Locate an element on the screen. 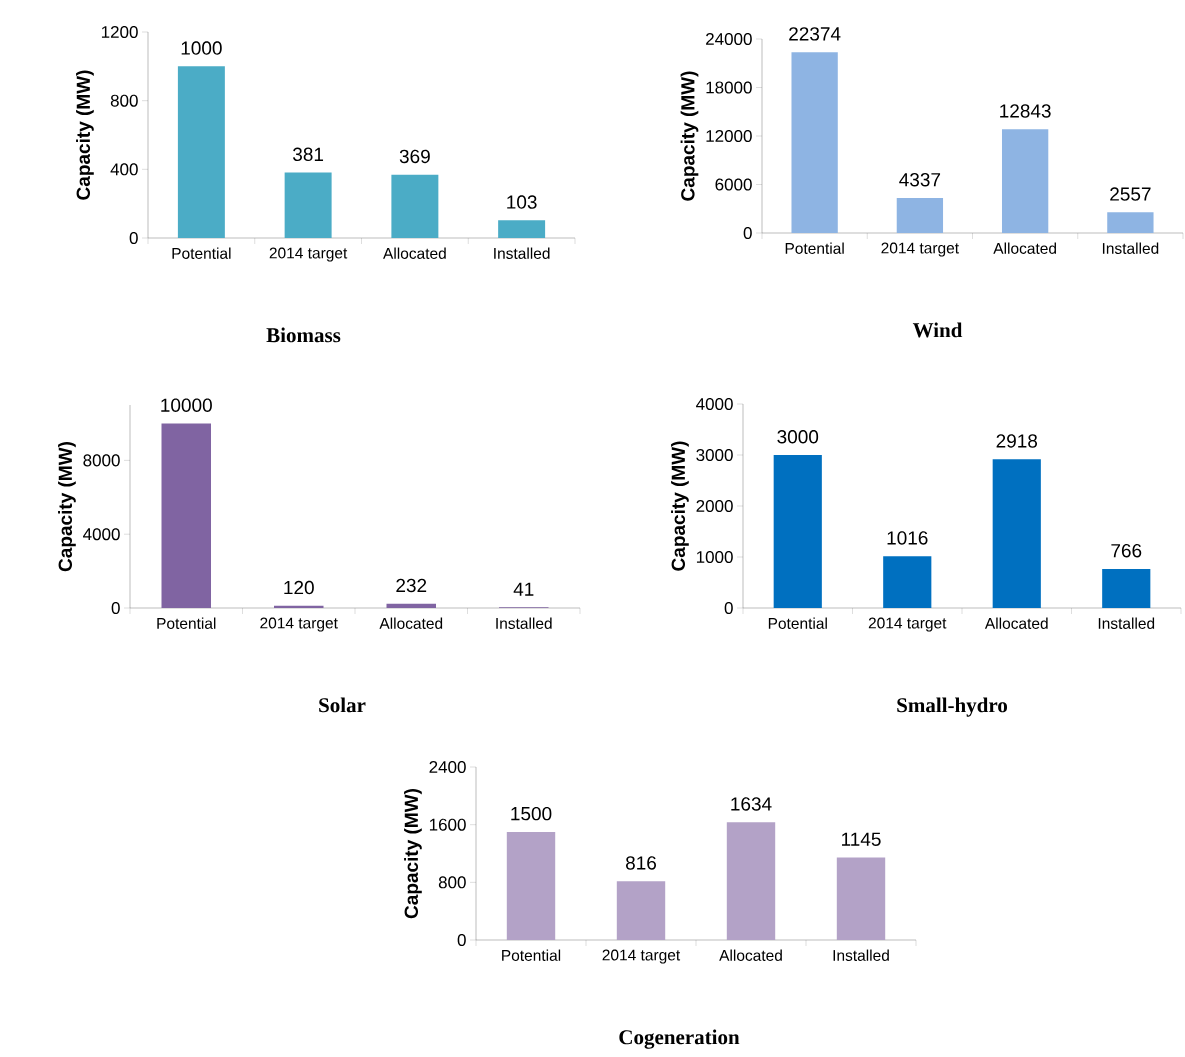 This screenshot has width=1185, height=1057. text: Solar is located at coordinates (342, 705).